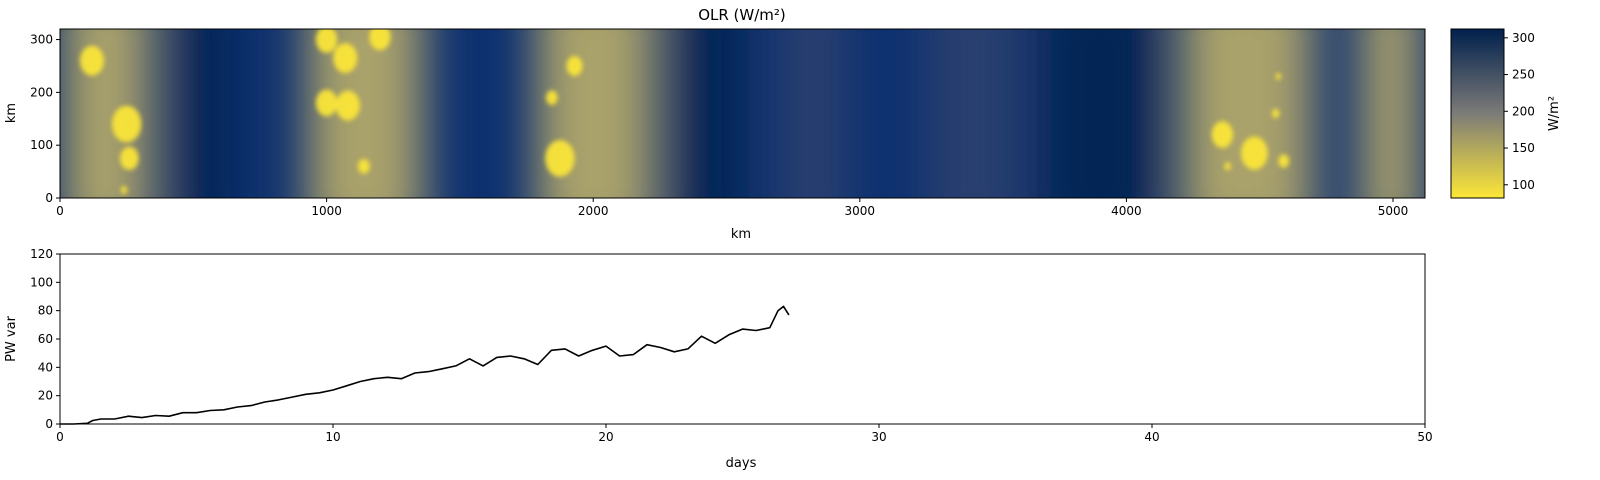  What do you see at coordinates (741, 234) in the screenshot?
I see `heatmap-x-axis-label: km` at bounding box center [741, 234].